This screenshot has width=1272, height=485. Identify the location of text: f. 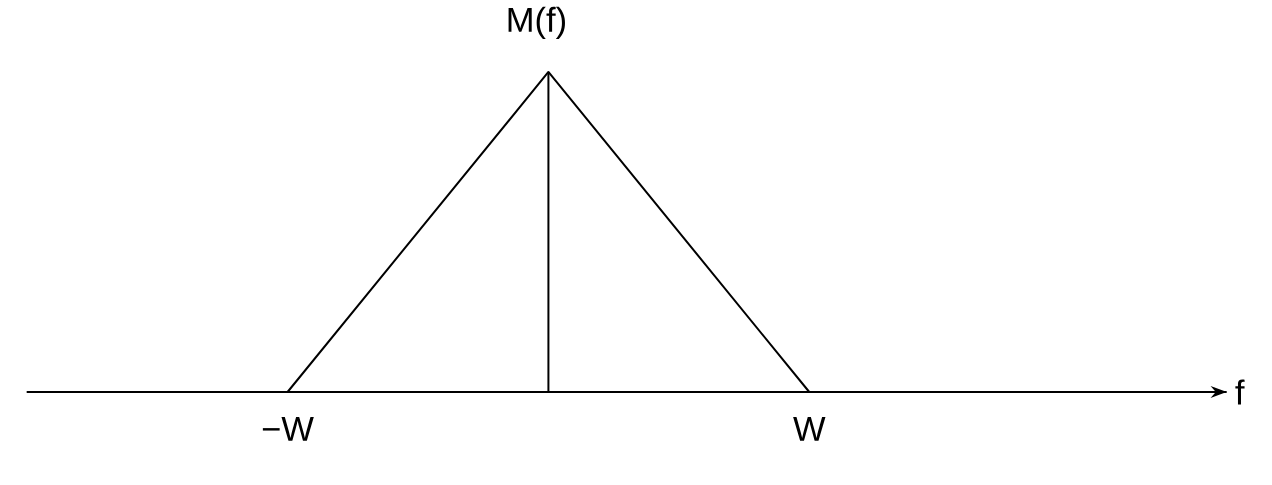
(1240, 392).